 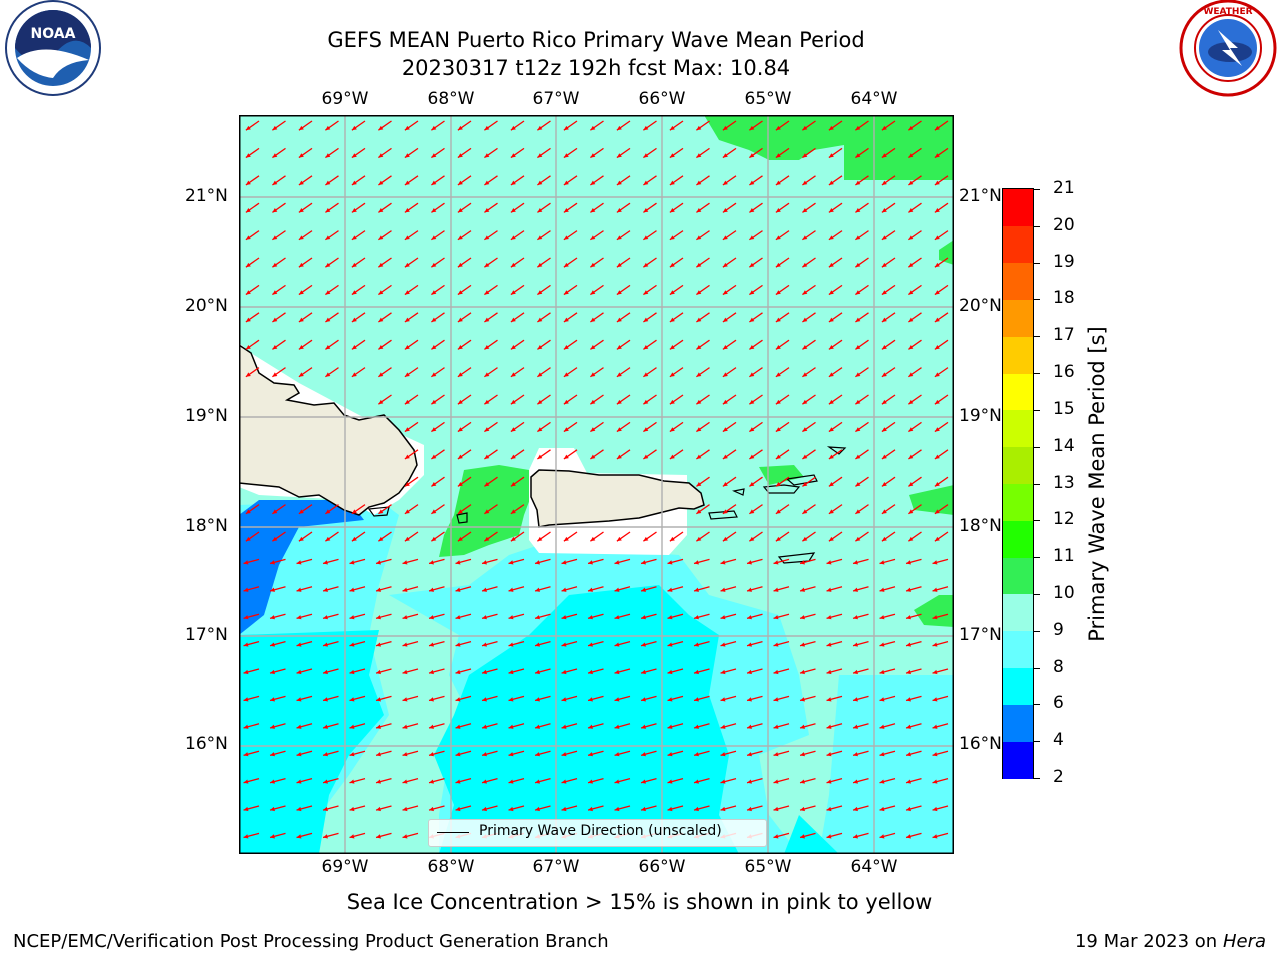 I want to click on lon-tick-label: 64°W, so click(x=874, y=867).